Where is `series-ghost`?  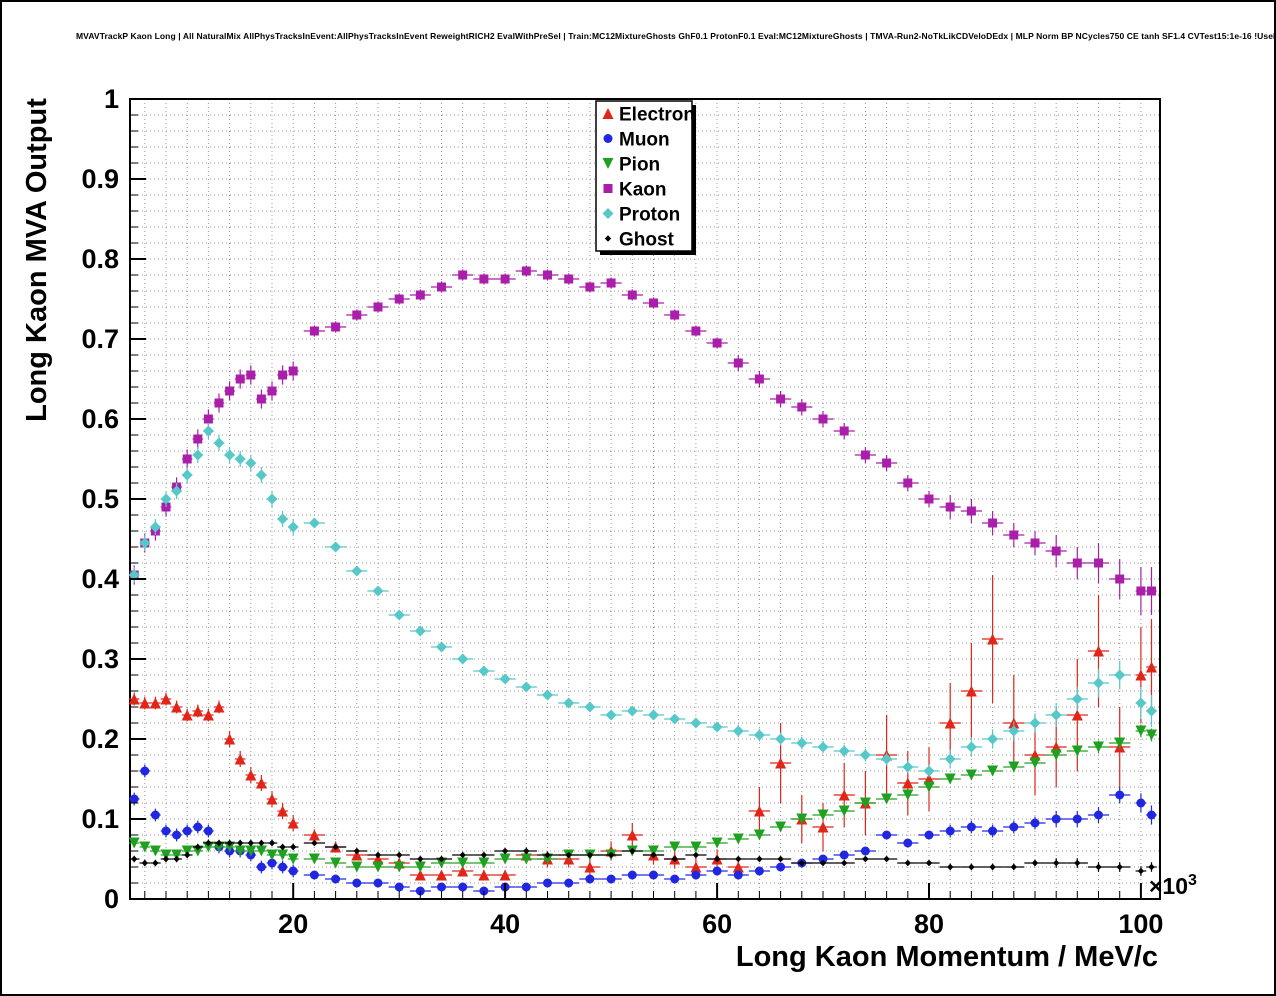
series-ghost is located at coordinates (642, 857).